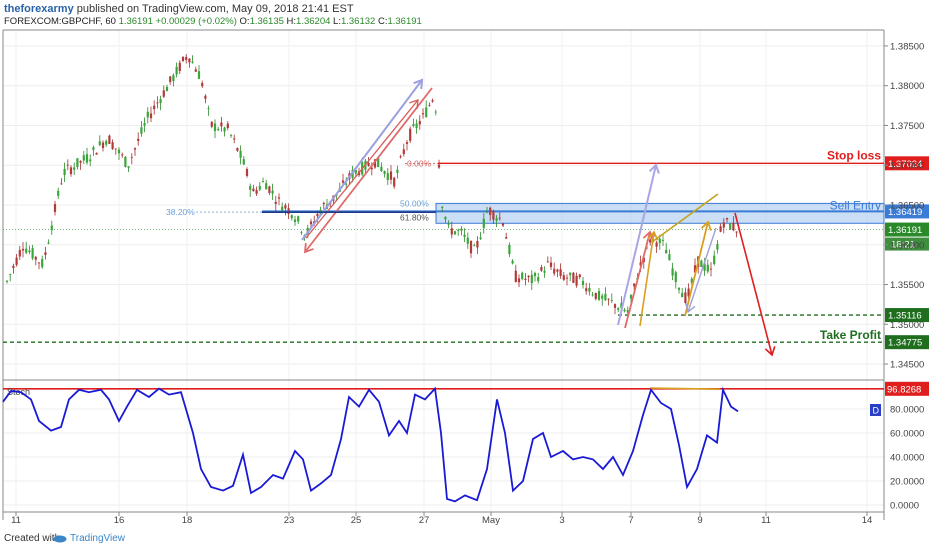 This screenshot has height=550, width=932. Describe the element at coordinates (98, 538) in the screenshot. I see `tradingview-brand: TradingView` at that location.